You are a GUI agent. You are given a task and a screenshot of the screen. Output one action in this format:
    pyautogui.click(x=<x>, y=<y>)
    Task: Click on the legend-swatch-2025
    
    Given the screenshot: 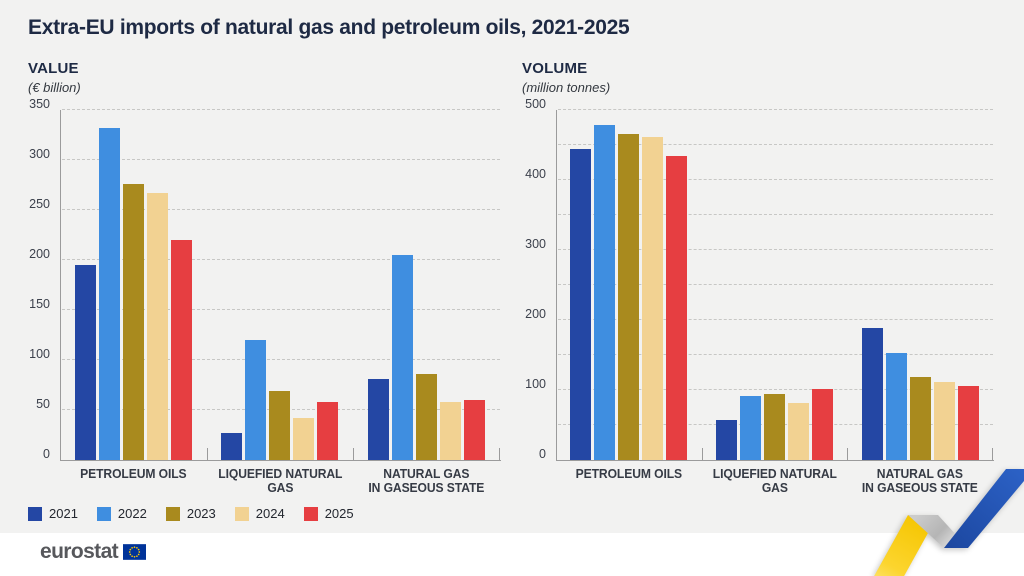 What is the action you would take?
    pyautogui.click(x=310, y=513)
    